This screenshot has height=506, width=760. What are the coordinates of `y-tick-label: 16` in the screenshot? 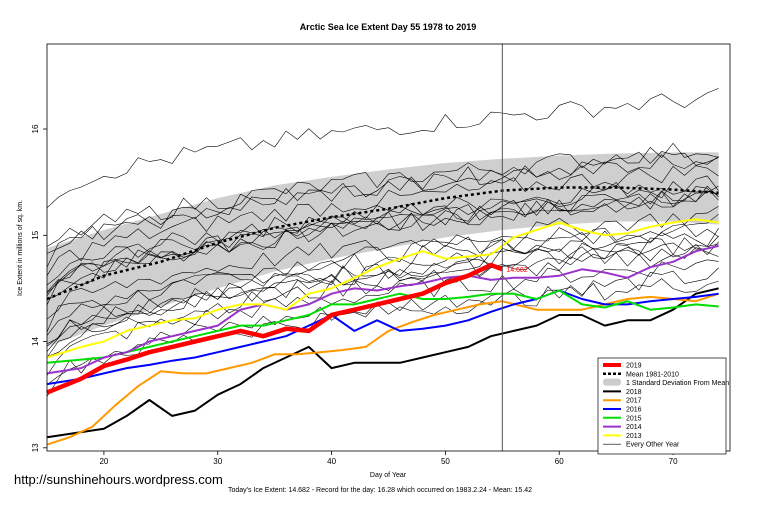 It's located at (35, 128).